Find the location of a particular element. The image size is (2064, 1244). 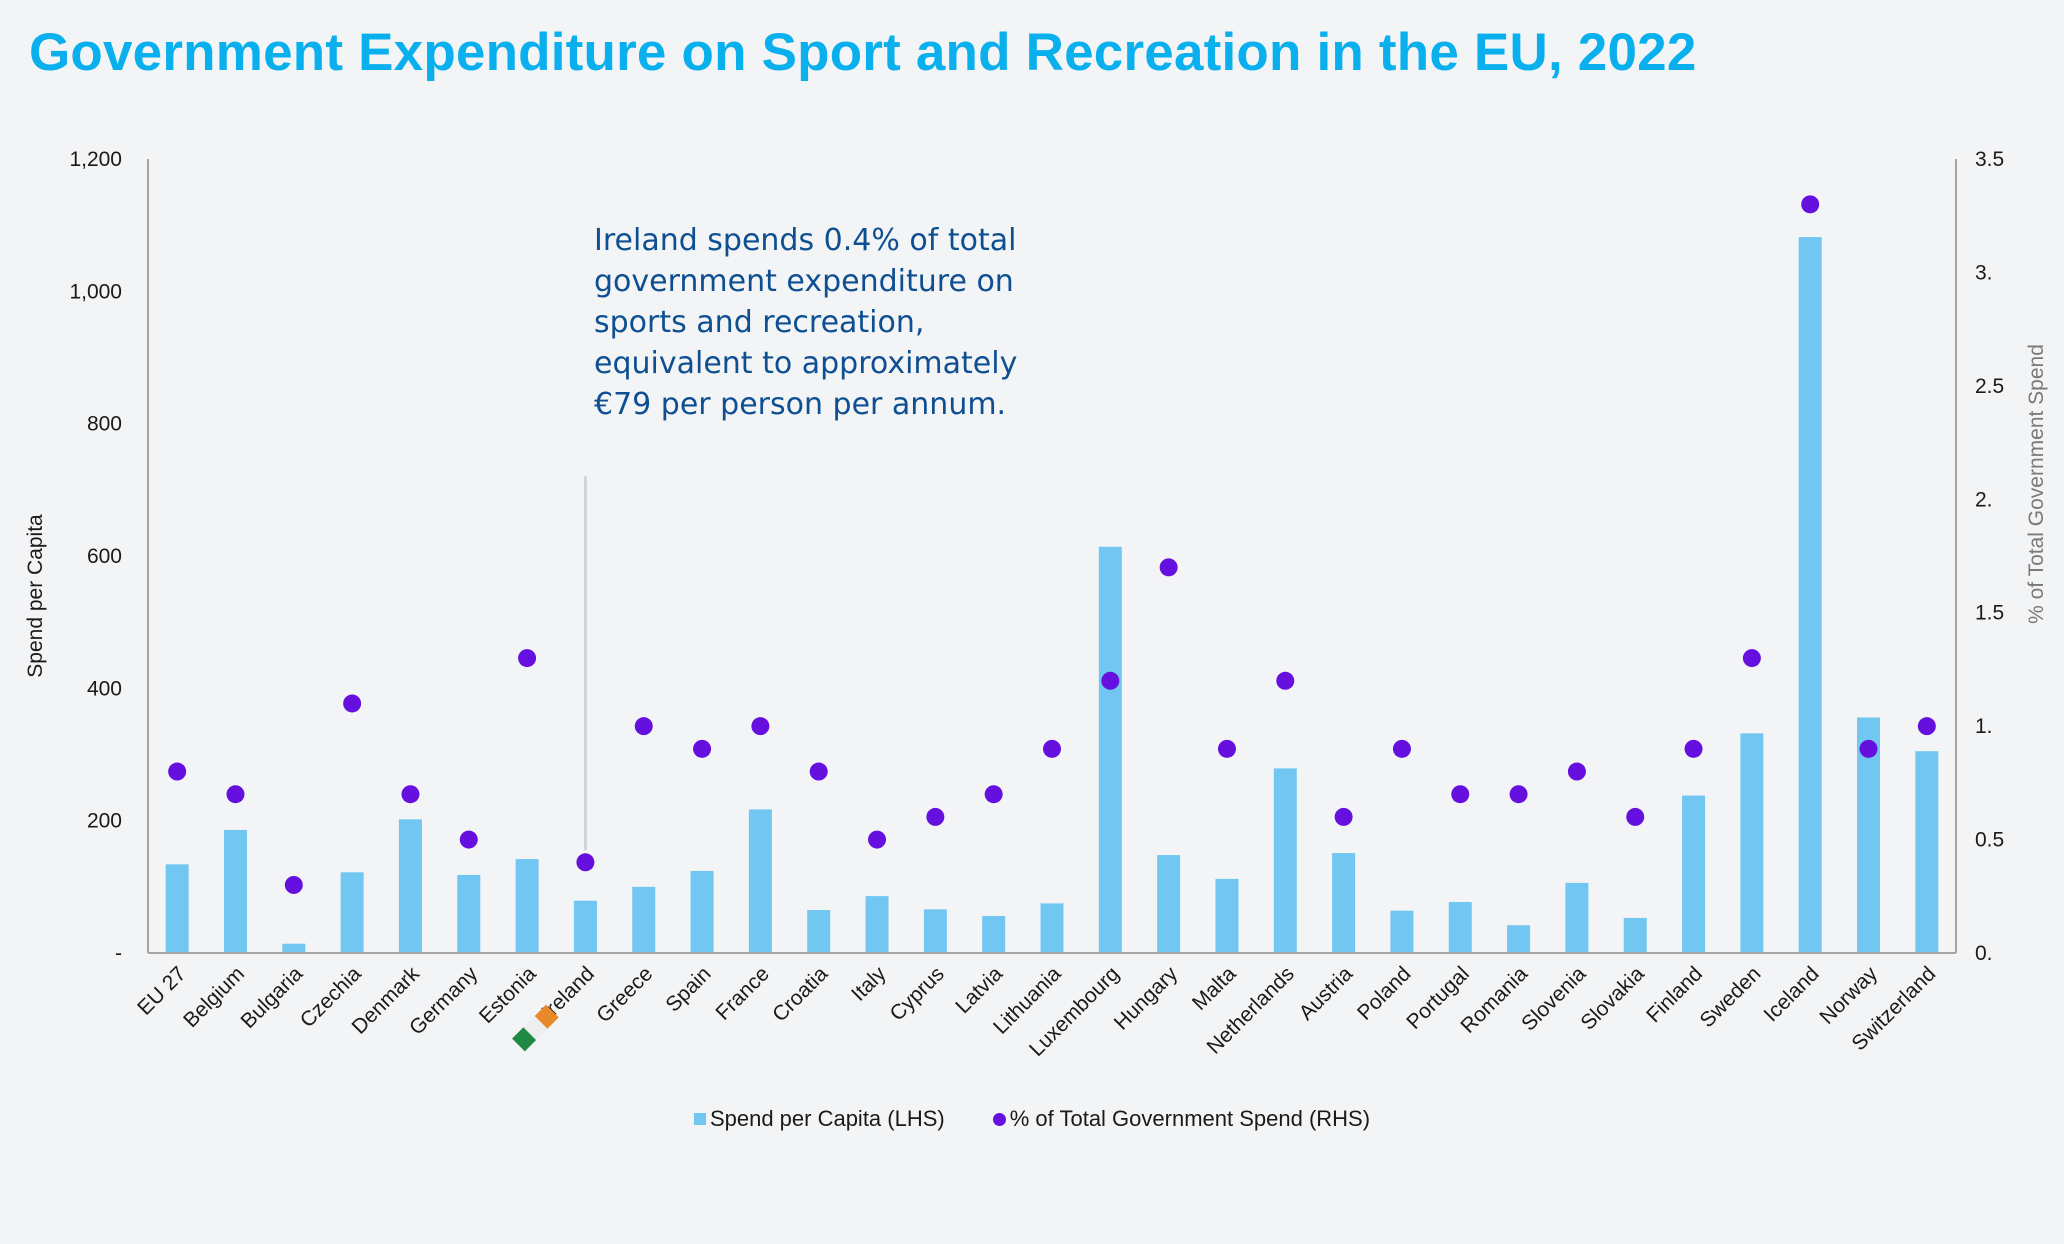

dot-swatch-icon is located at coordinates (999, 1119).